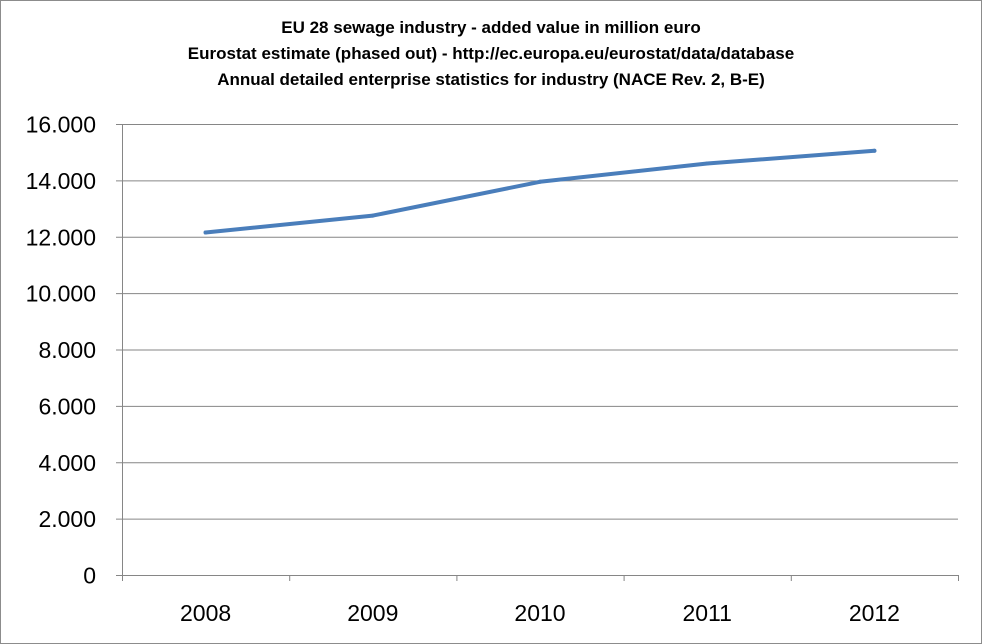 Image resolution: width=982 pixels, height=644 pixels. What do you see at coordinates (67, 350) in the screenshot?
I see `y-tick-label: 8.000` at bounding box center [67, 350].